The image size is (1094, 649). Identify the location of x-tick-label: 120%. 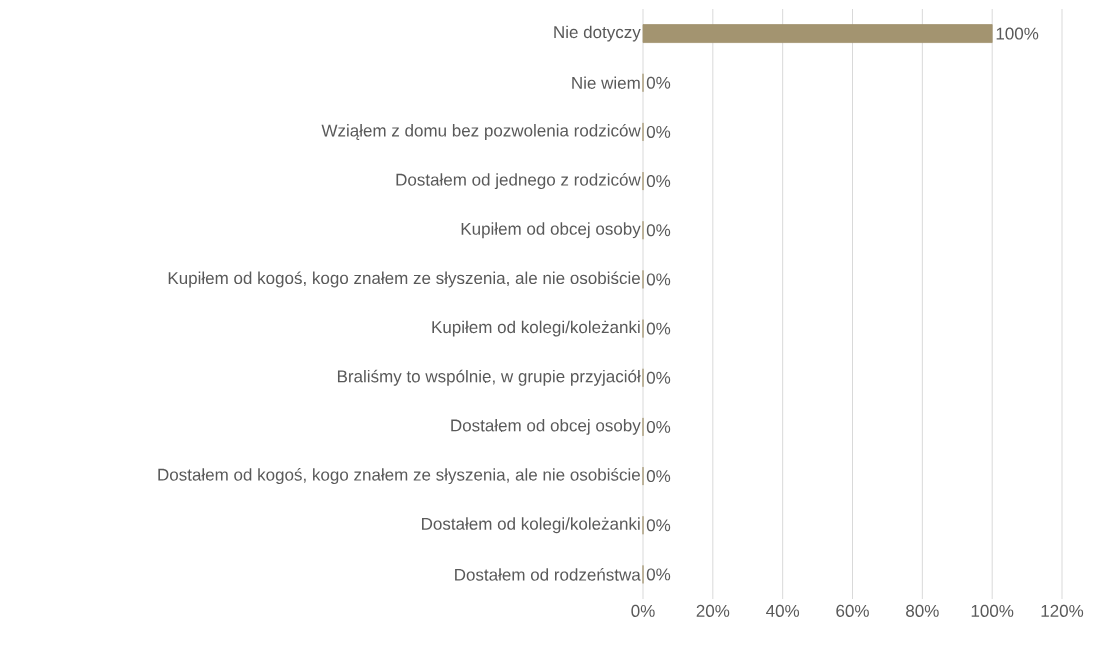
(1062, 610).